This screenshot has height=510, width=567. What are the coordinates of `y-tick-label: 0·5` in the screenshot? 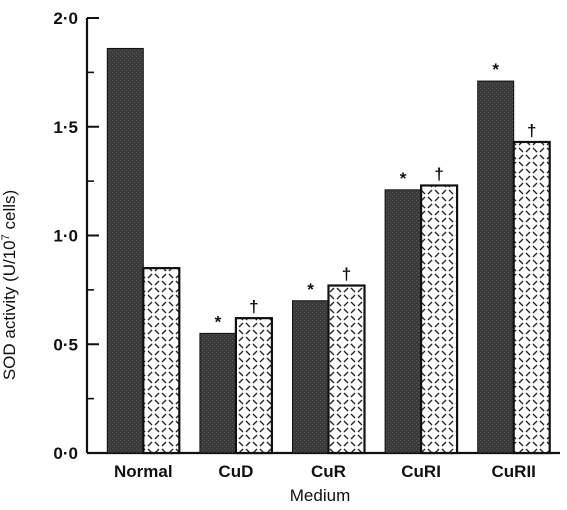 It's located at (65, 344).